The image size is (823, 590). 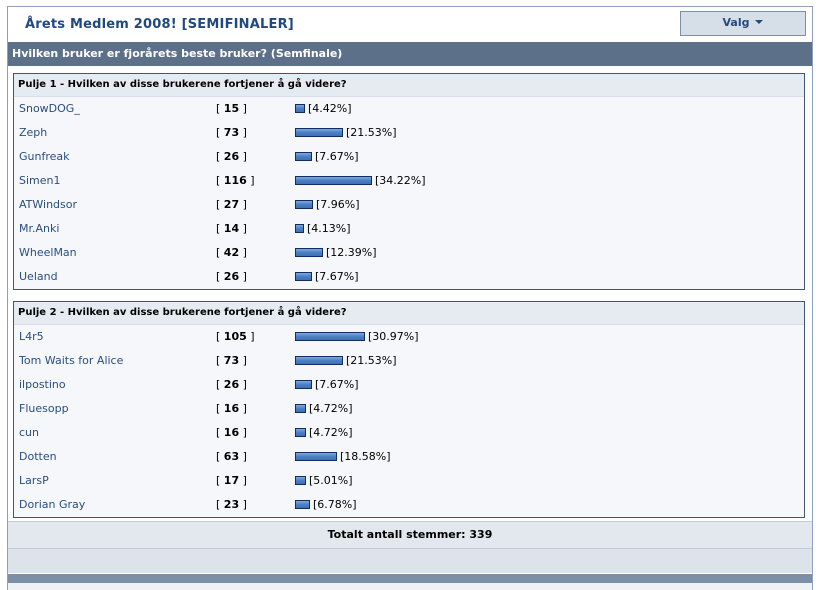 What do you see at coordinates (38, 456) in the screenshot?
I see `user-link: Dotten` at bounding box center [38, 456].